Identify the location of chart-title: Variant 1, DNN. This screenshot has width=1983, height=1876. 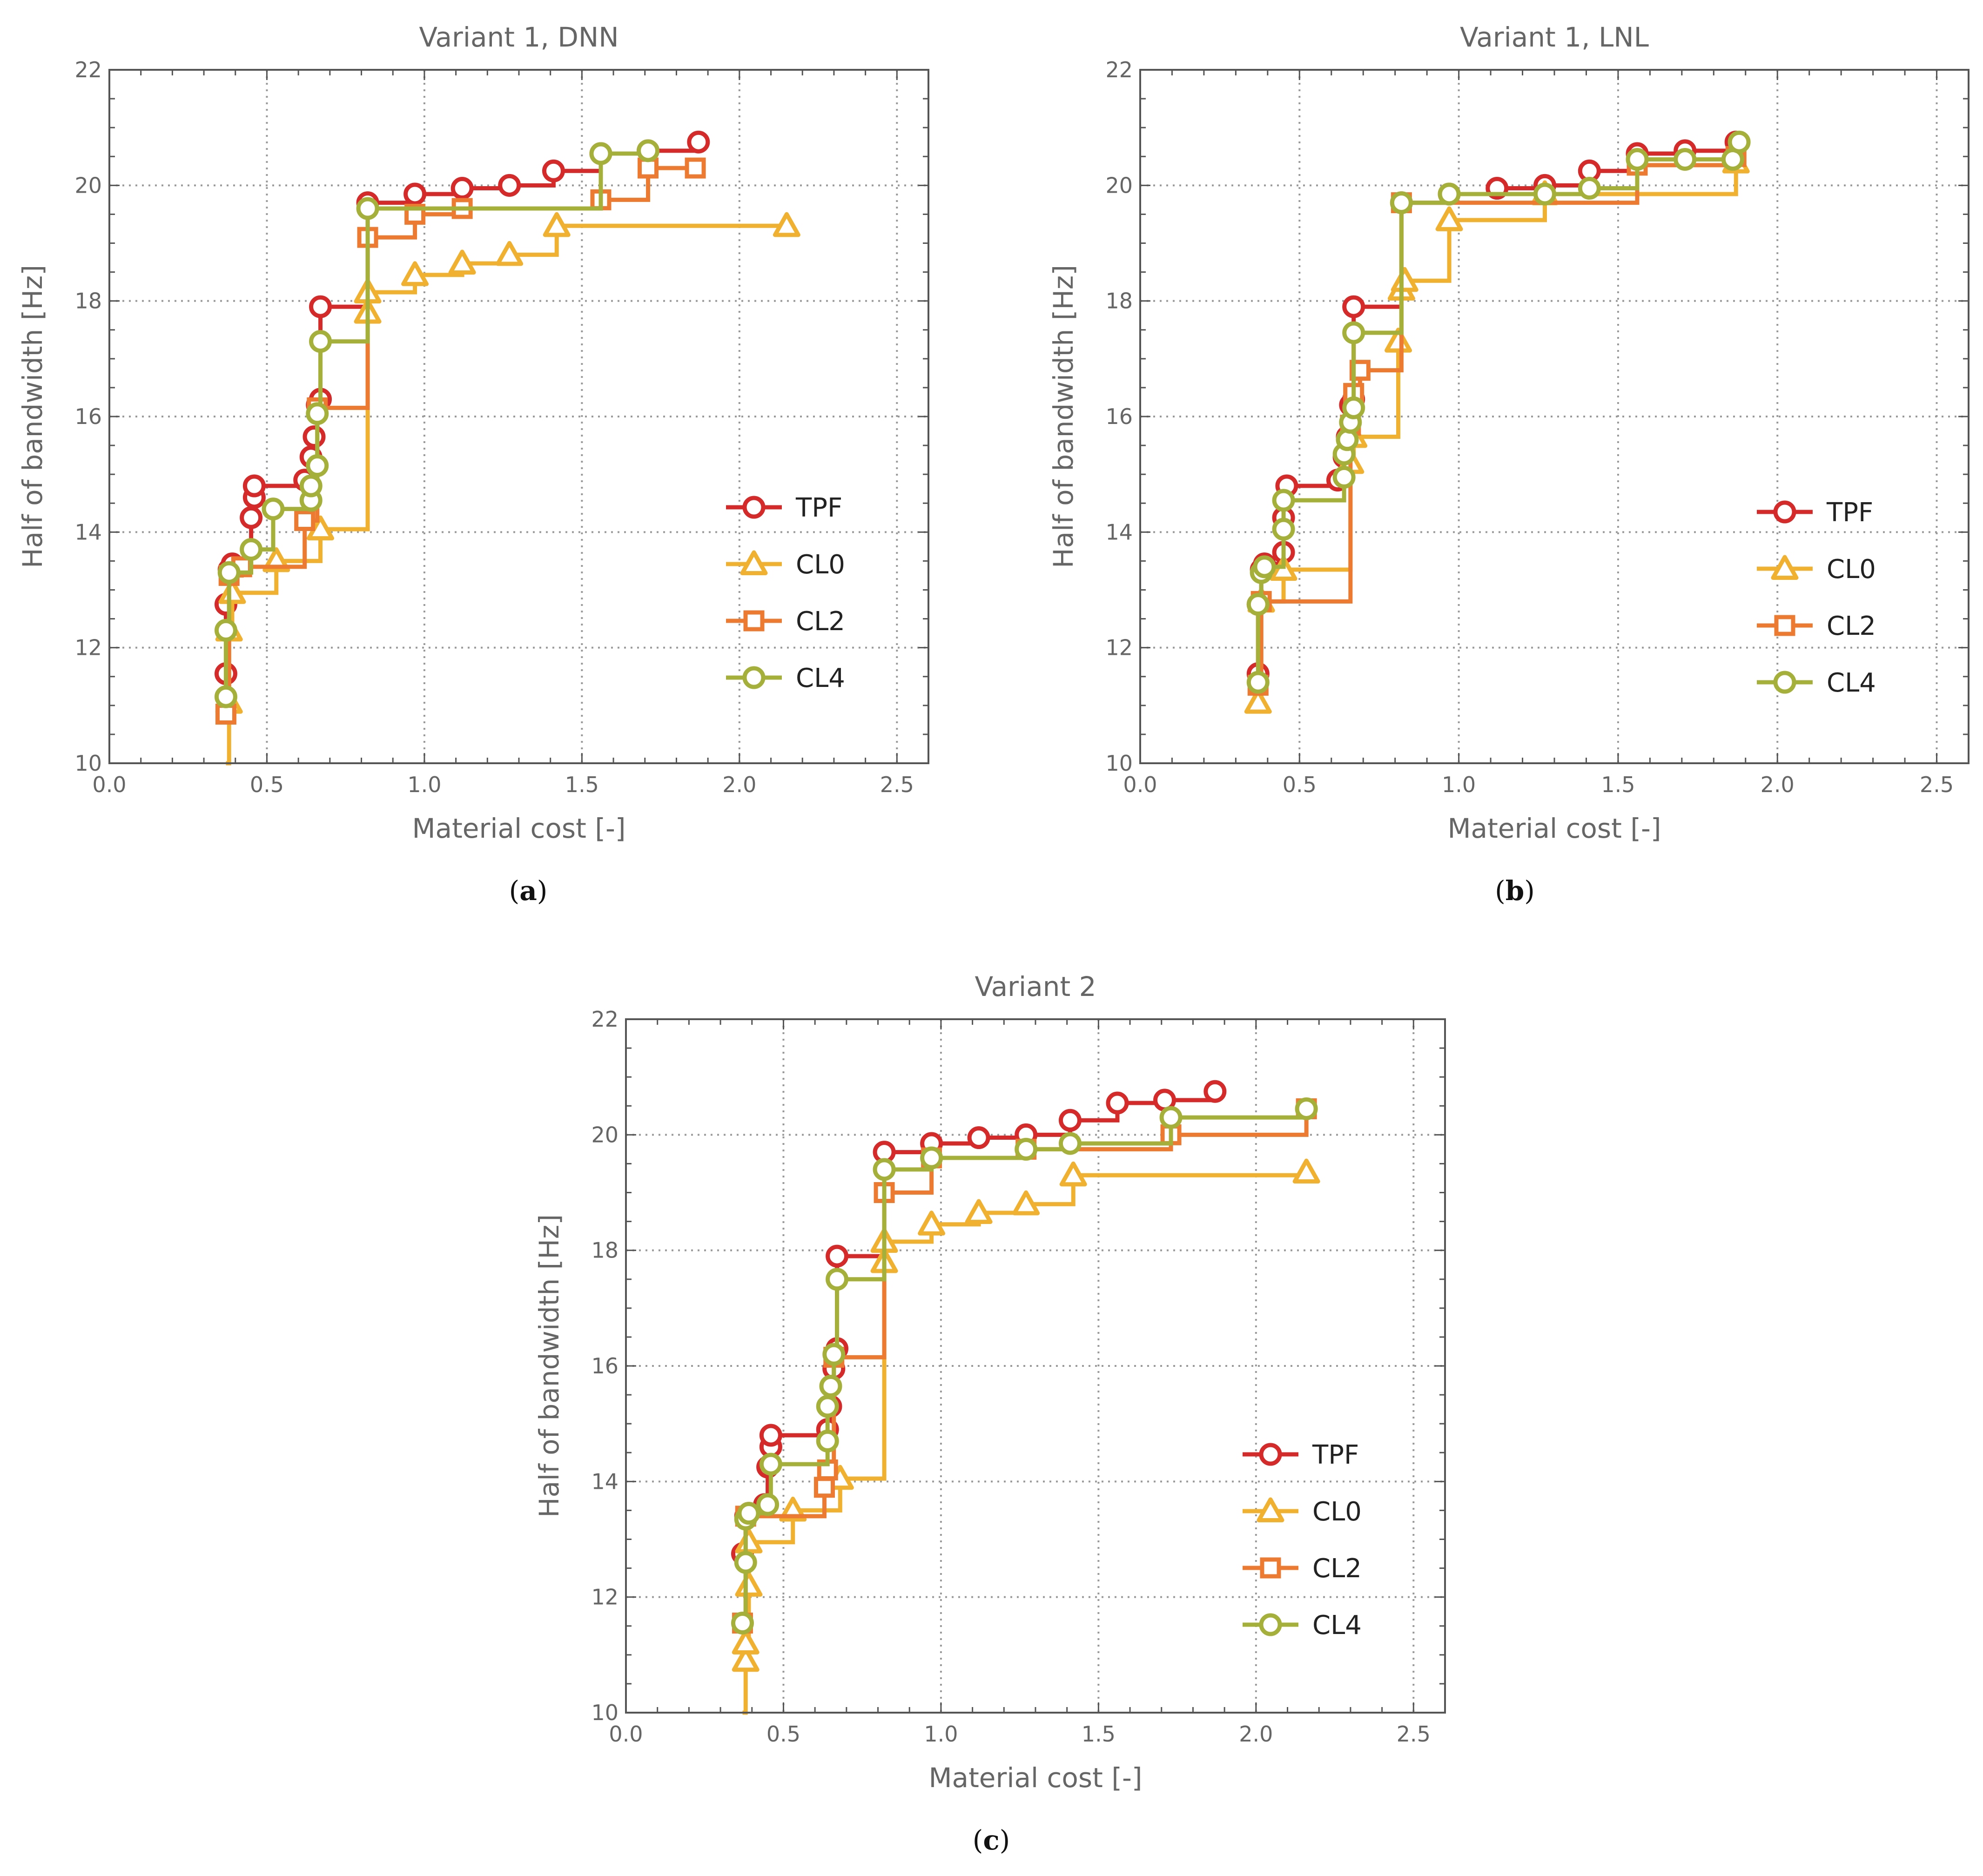
(519, 37).